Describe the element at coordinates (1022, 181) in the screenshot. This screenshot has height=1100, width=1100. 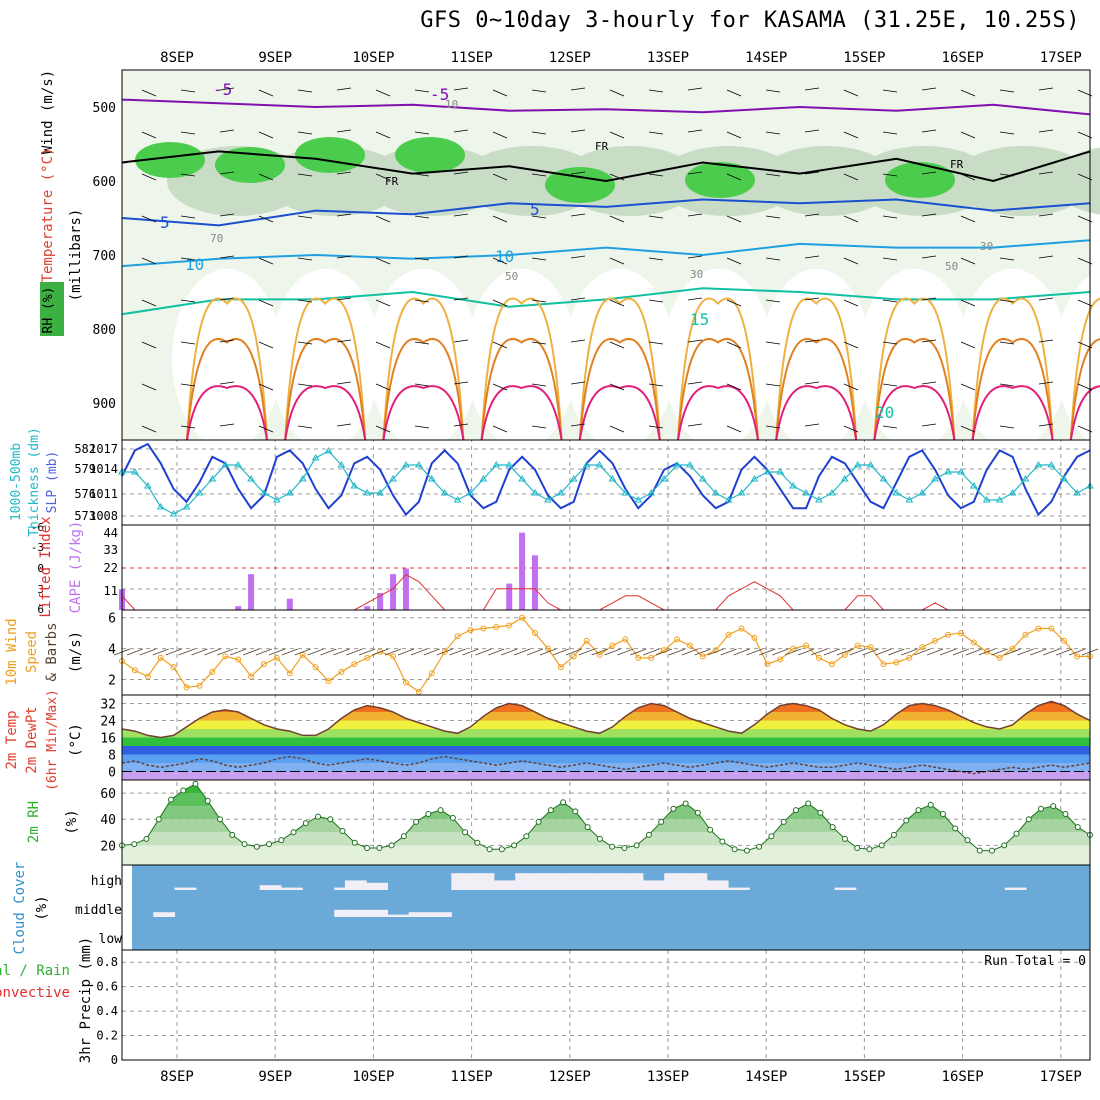
I see `rh-shade` at that location.